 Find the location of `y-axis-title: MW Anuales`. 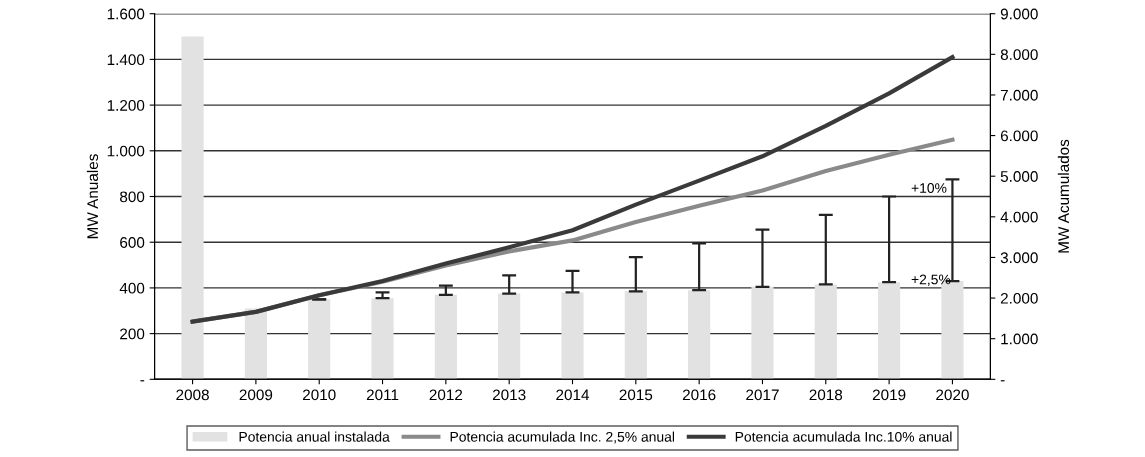

y-axis-title: MW Anuales is located at coordinates (92, 196).